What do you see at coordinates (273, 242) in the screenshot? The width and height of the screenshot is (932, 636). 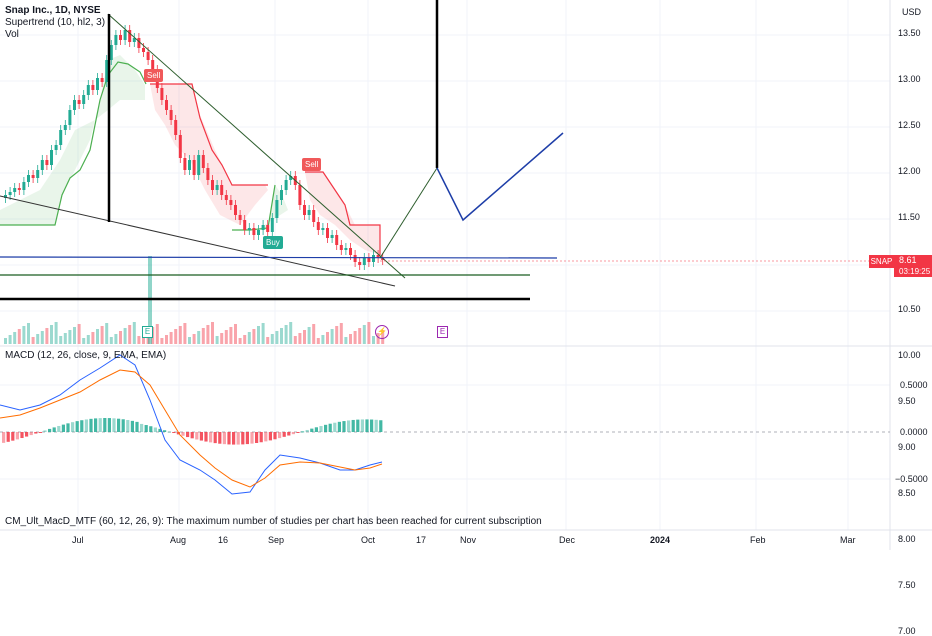 I see `supertrend-buy-signal: Buy` at bounding box center [273, 242].